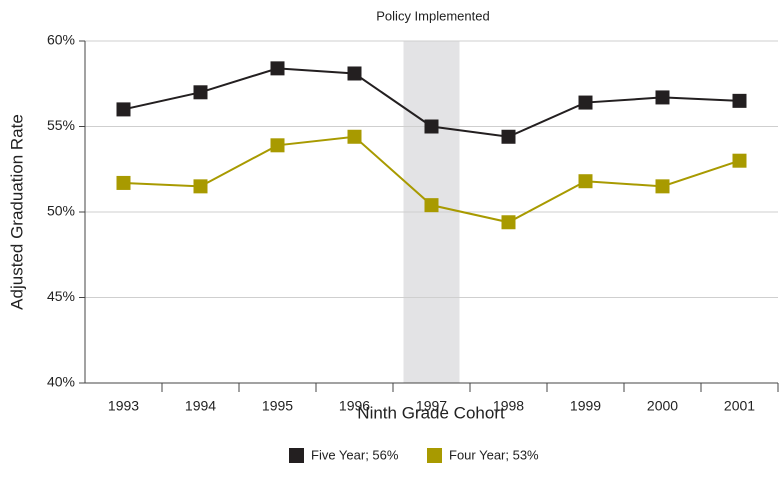 The height and width of the screenshot is (495, 779). I want to click on annotation: Policy Implemented, so click(432, 15).